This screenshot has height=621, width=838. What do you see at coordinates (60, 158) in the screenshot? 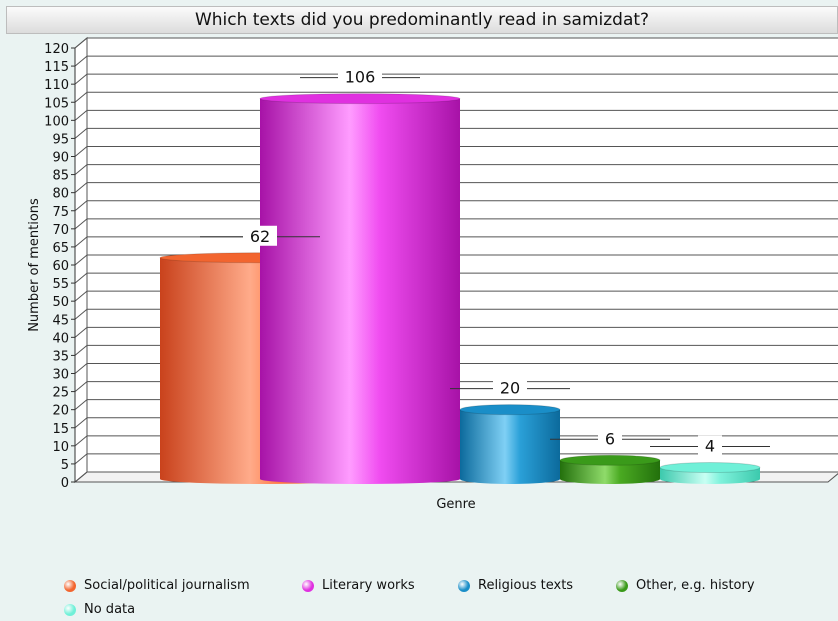
I see `y-tick-label: 90` at bounding box center [60, 158].